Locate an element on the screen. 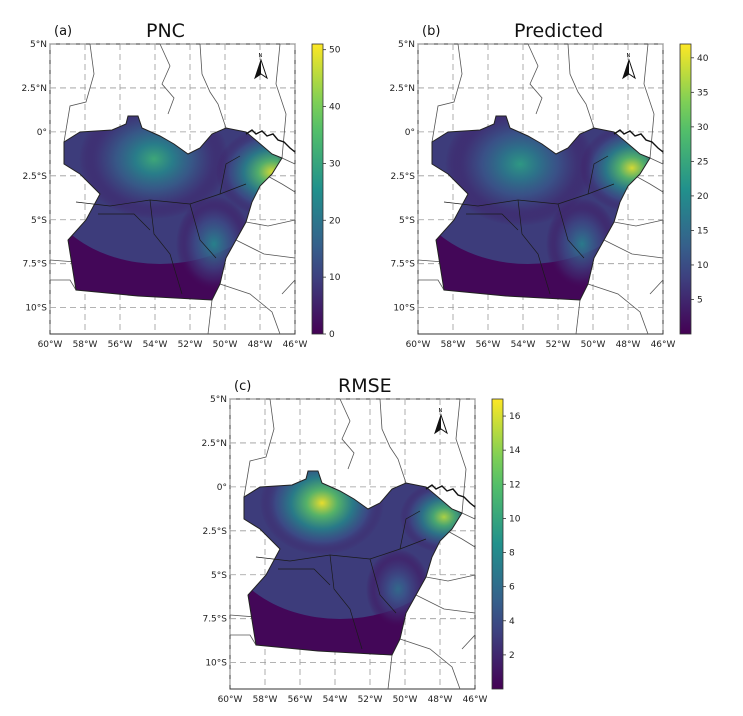 This screenshot has width=743, height=716. panel-label: (c) is located at coordinates (242, 386).